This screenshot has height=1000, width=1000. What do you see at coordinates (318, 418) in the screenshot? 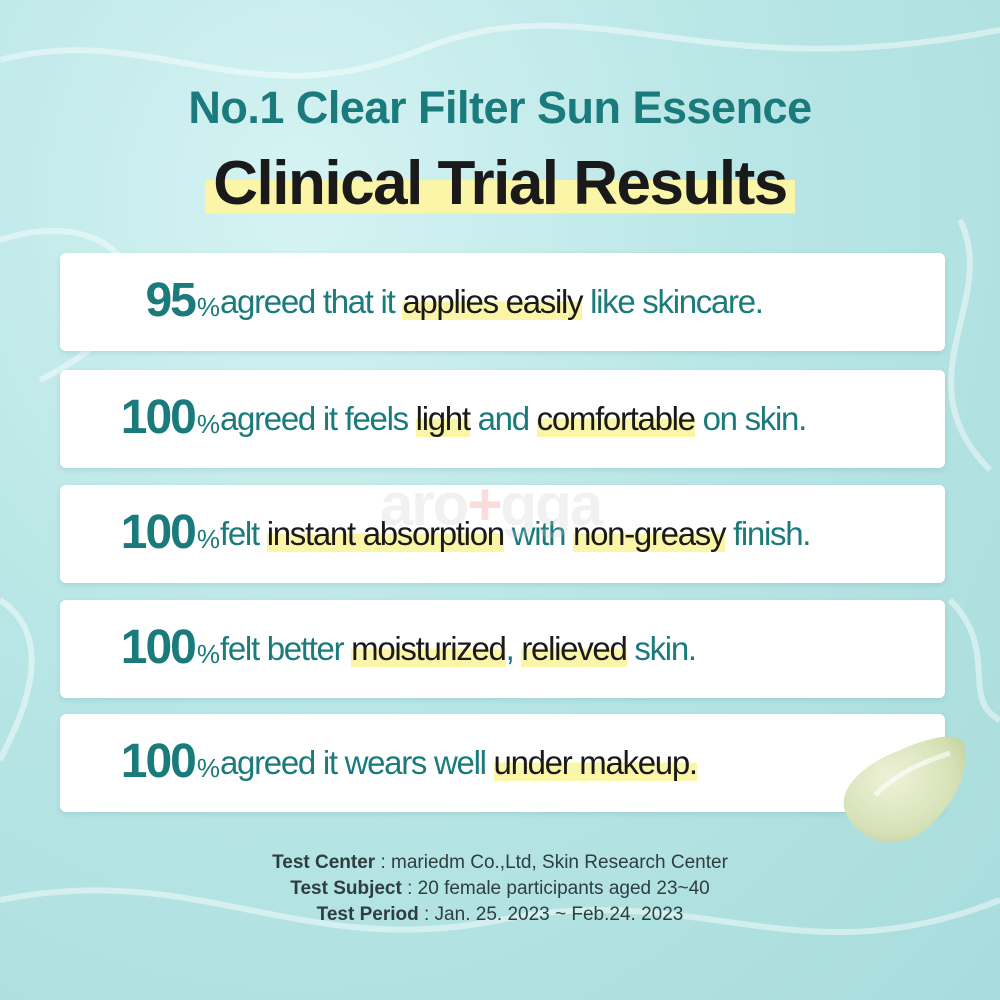
I see `statement-text: agreed it feels` at bounding box center [318, 418].